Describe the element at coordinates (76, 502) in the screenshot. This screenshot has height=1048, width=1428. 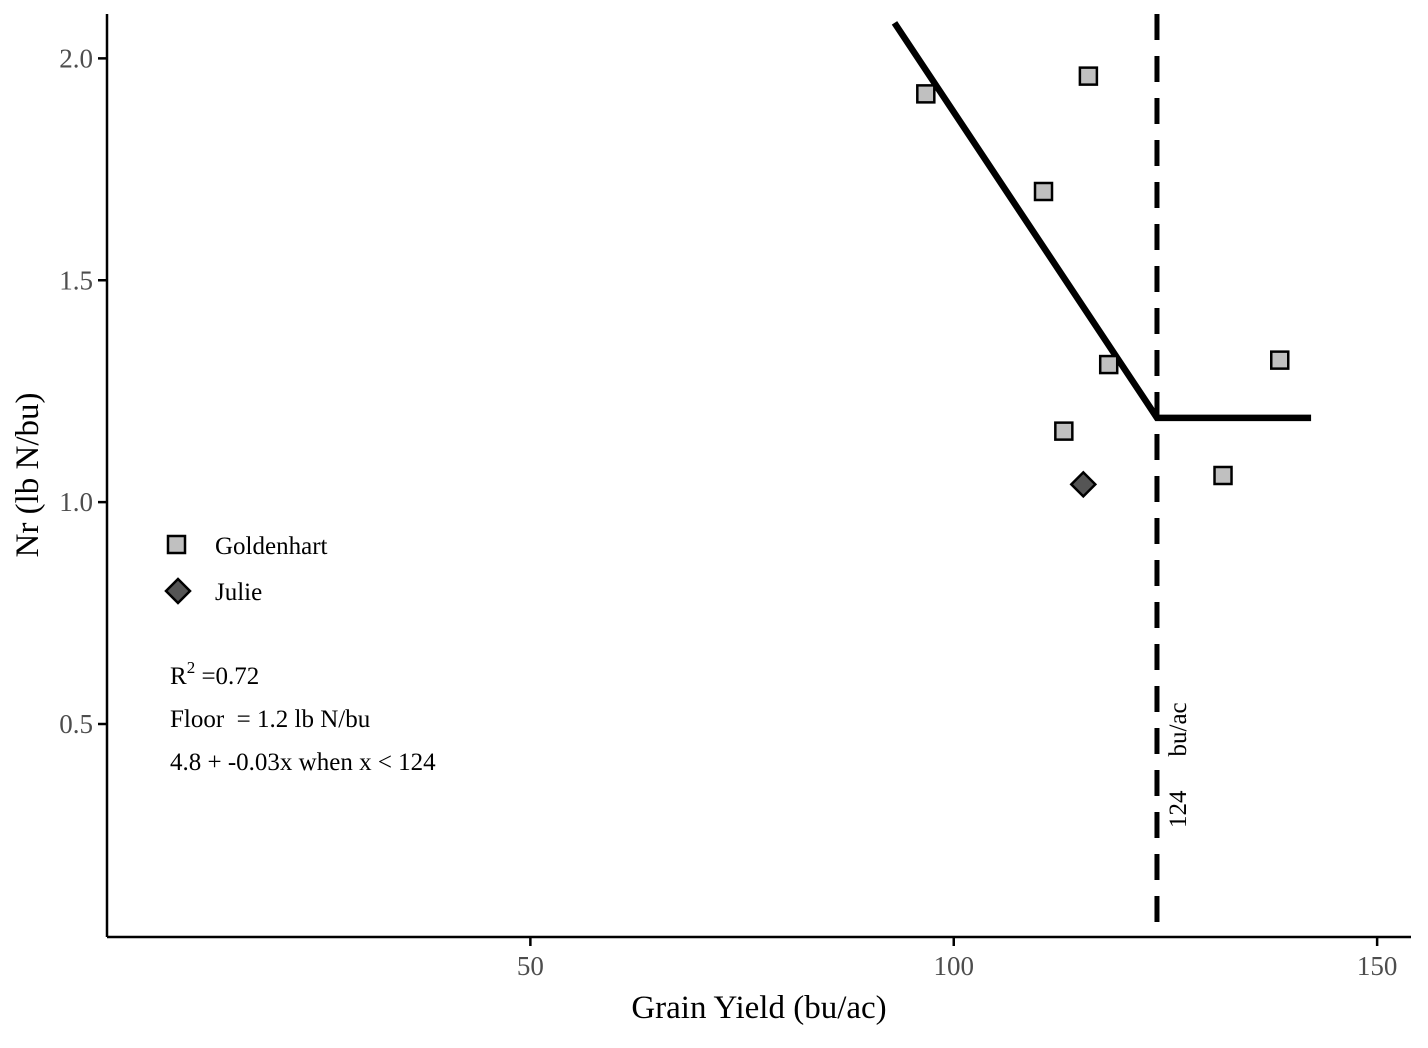
I see `y-tick-label-1: 1.0` at that location.